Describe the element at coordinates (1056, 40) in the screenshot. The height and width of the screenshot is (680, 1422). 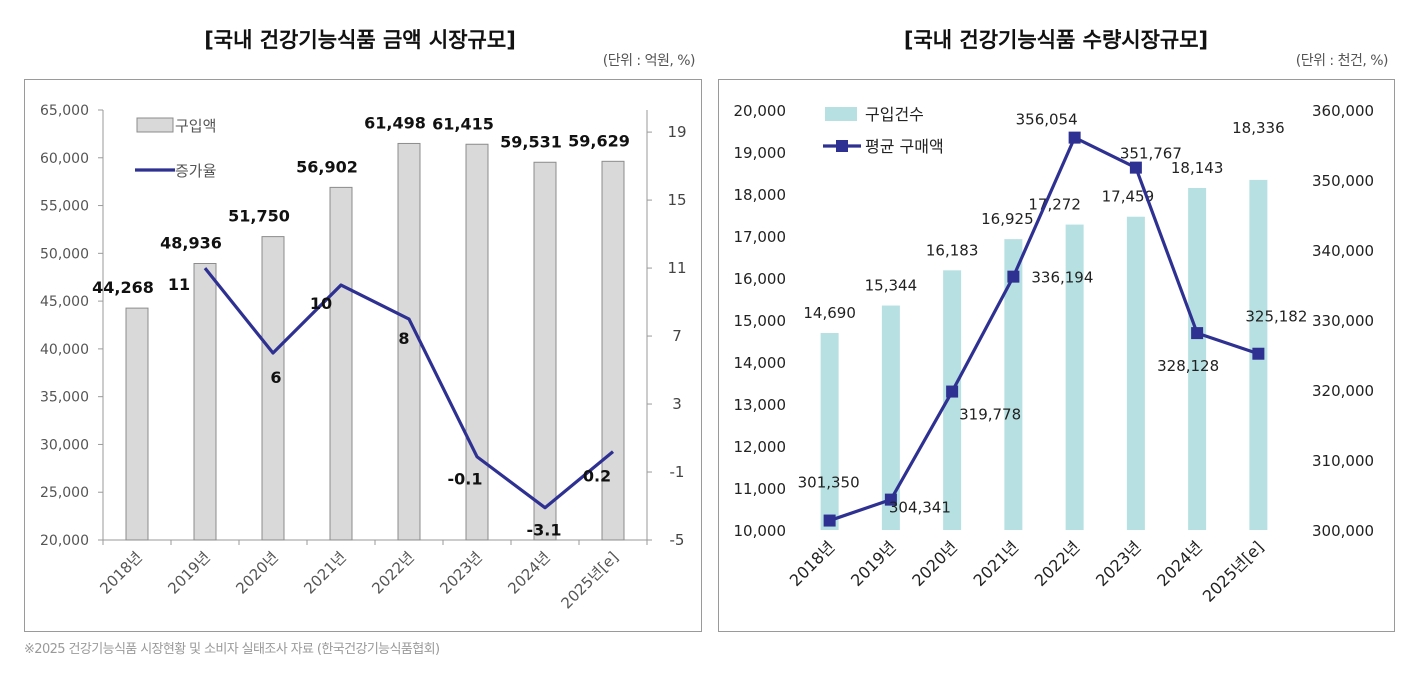
I see `chart2-title: [국내 건강기능식품 수량시장규모]` at that location.